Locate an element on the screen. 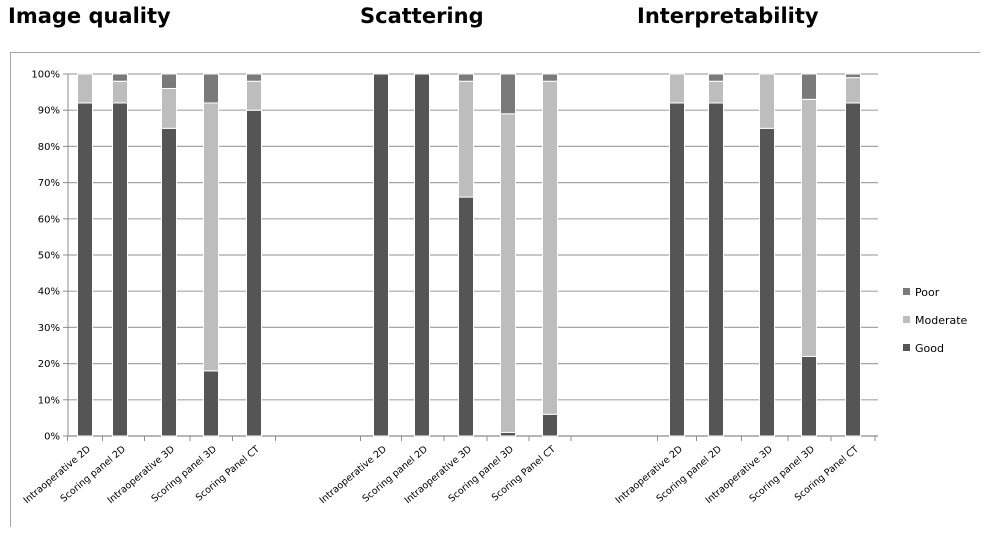 The width and height of the screenshot is (986, 533). y-tick-label: 50% is located at coordinates (49, 256).